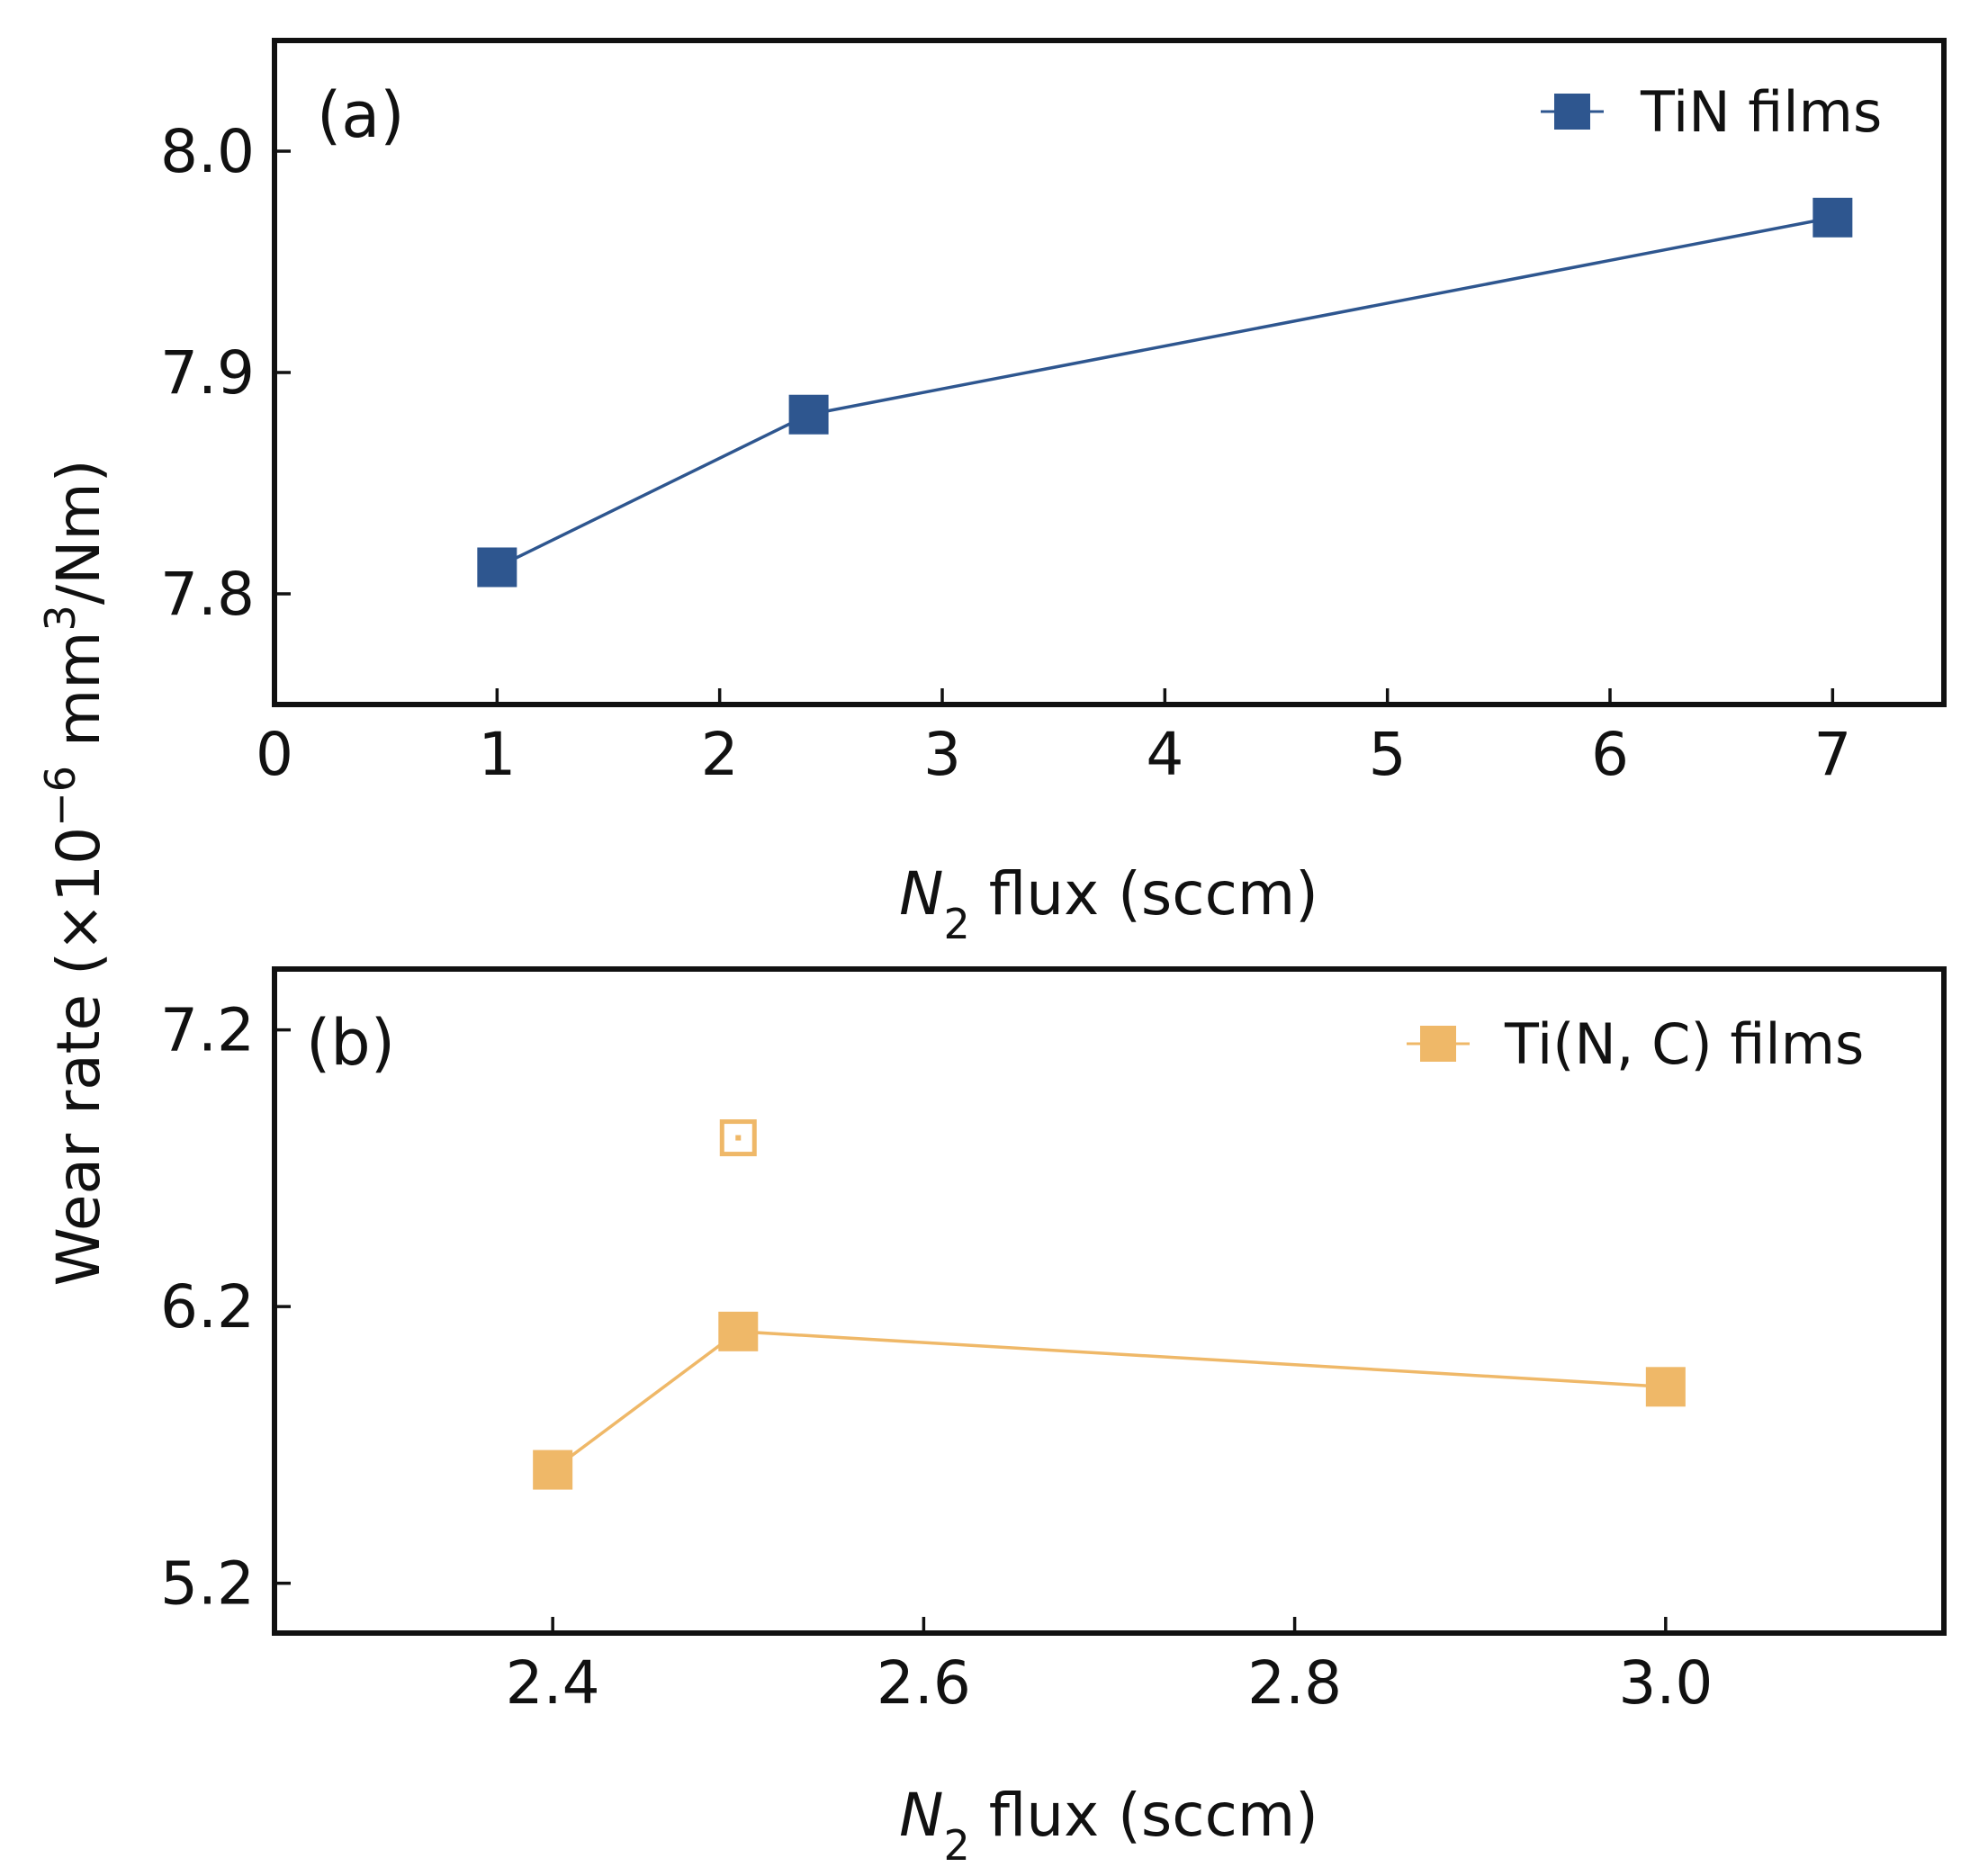 Image resolution: width=1979 pixels, height=1876 pixels. I want to click on panel-b-series-line, so click(1109, 1400).